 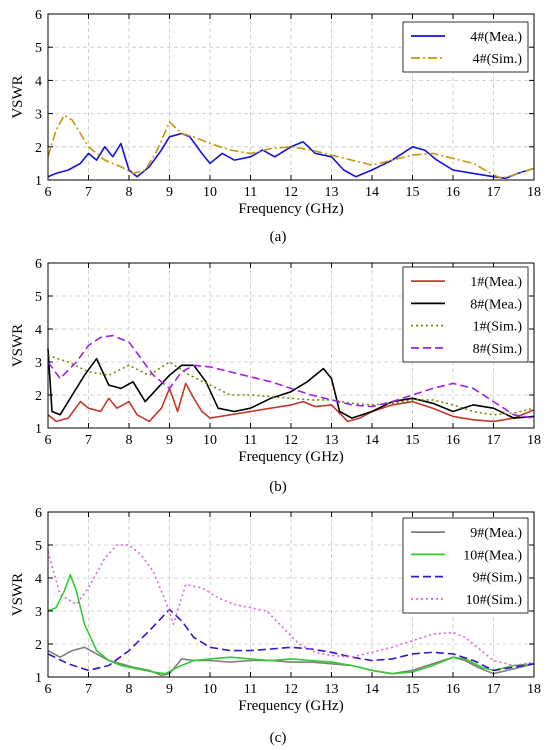 What do you see at coordinates (494, 600) in the screenshot?
I see `legend-label: 10#(Sim.)` at bounding box center [494, 600].